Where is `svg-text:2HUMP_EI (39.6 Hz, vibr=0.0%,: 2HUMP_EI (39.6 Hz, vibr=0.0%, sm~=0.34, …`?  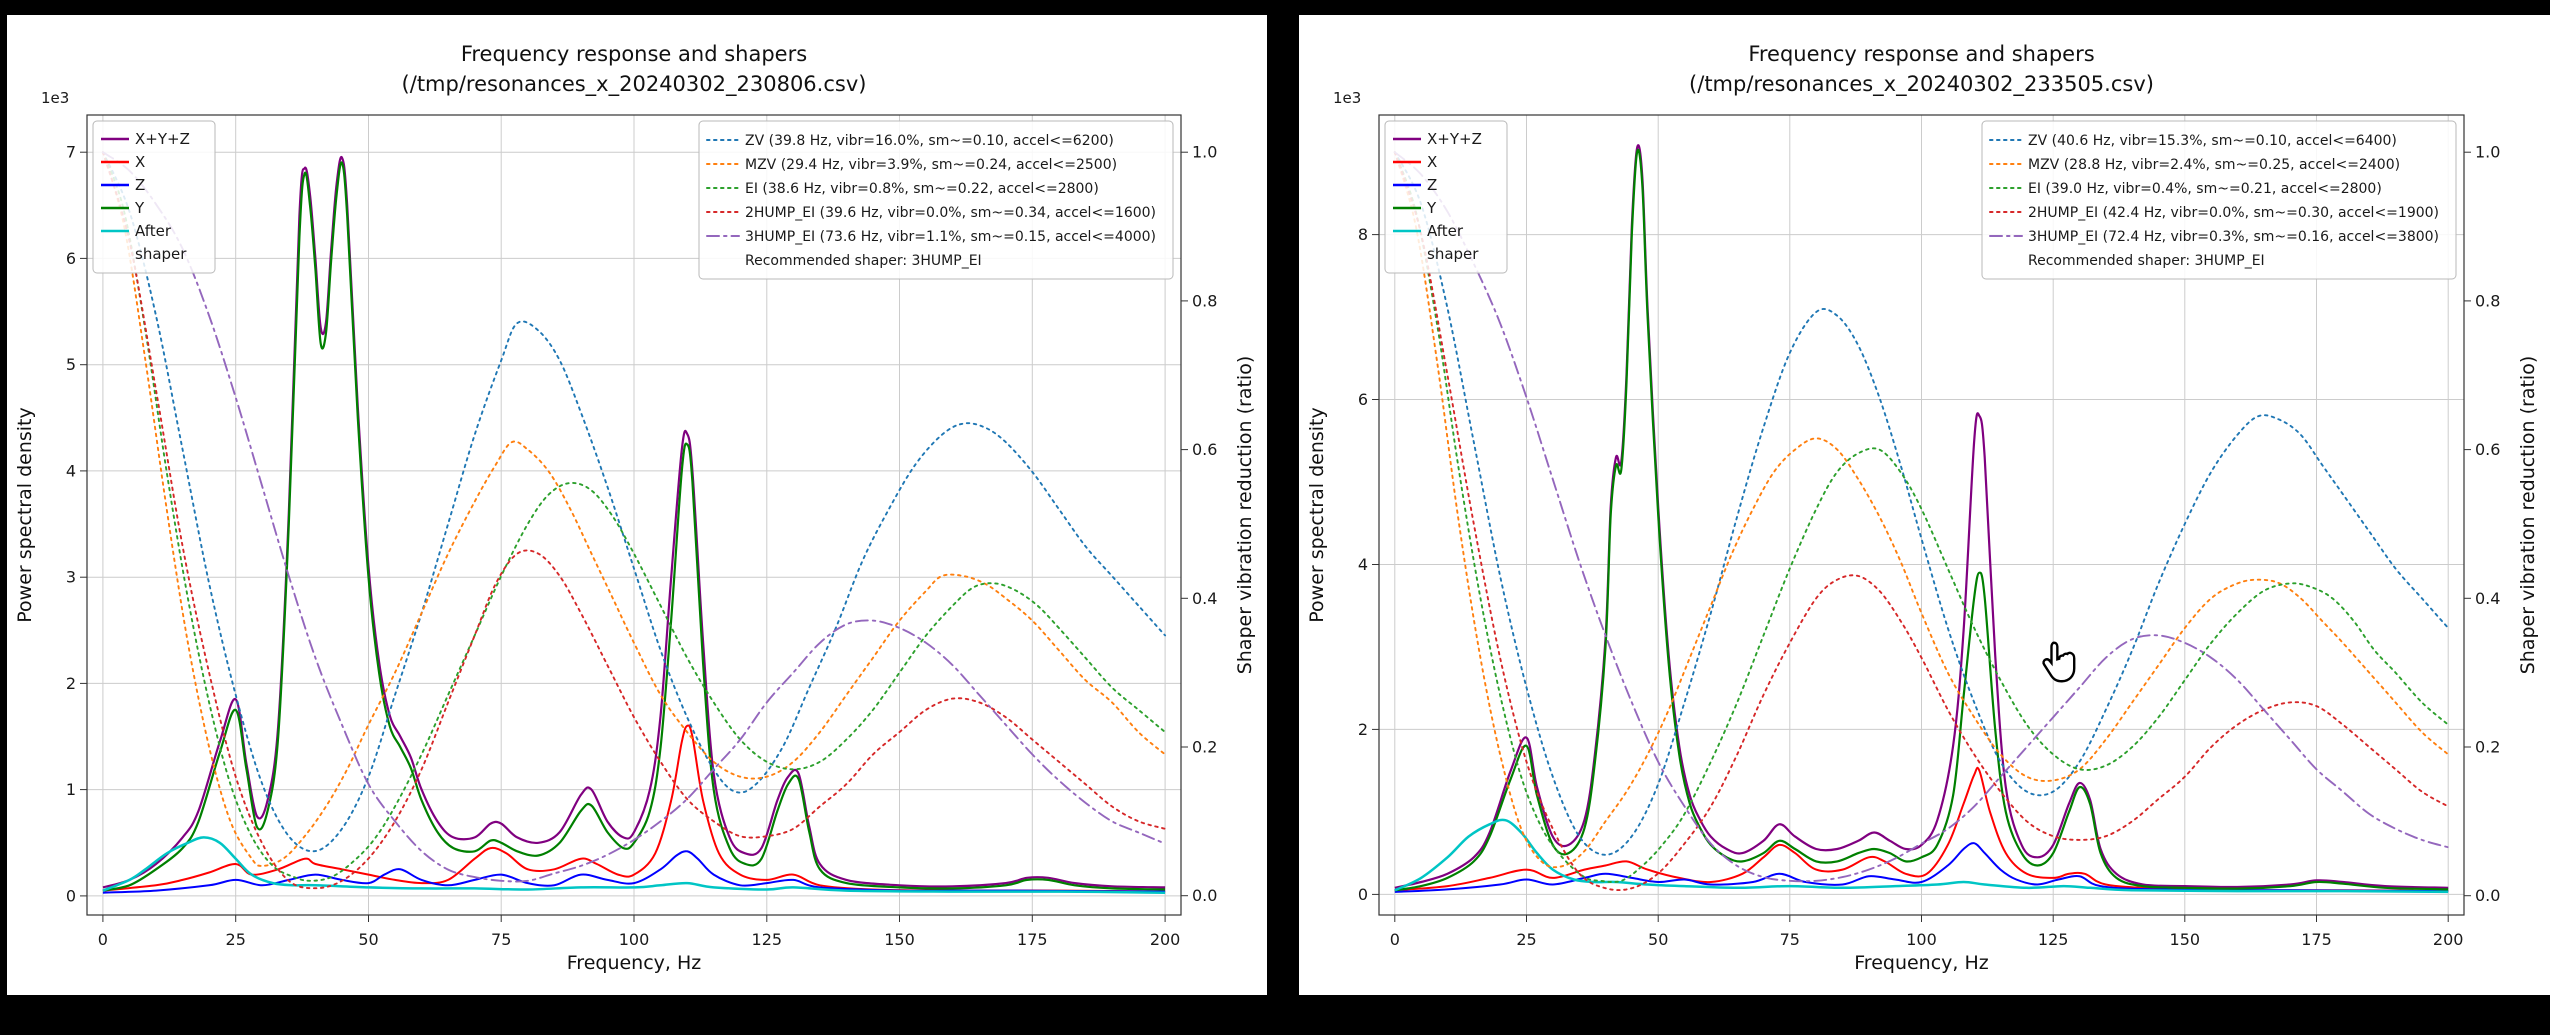
svg-text:2HUMP_EI (39.6 Hz, vibr=0.0%,: 2HUMP_EI (39.6 Hz, vibr=0.0%, sm~=0.34, … is located at coordinates (950, 213).